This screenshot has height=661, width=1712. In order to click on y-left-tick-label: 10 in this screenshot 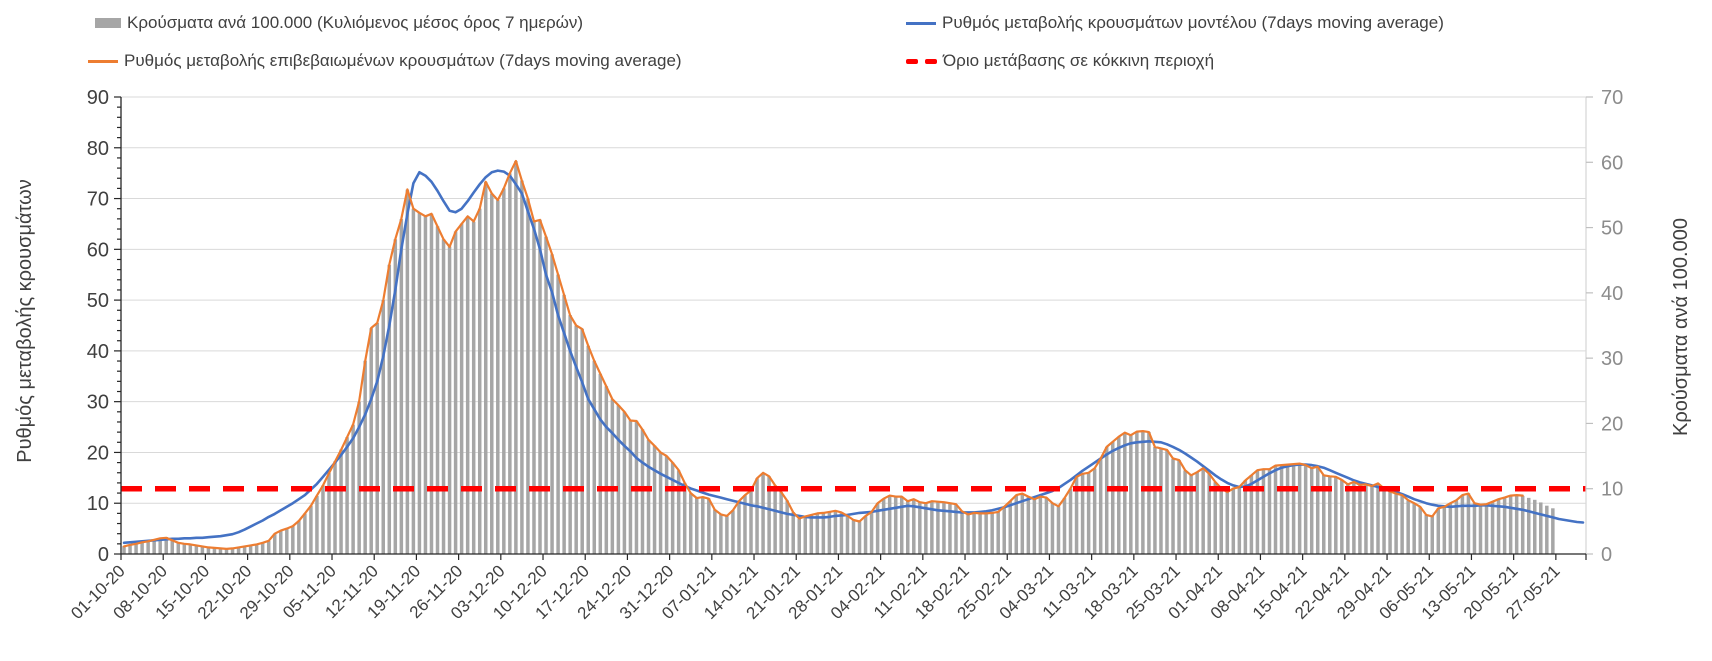, I will do `click(98, 504)`.